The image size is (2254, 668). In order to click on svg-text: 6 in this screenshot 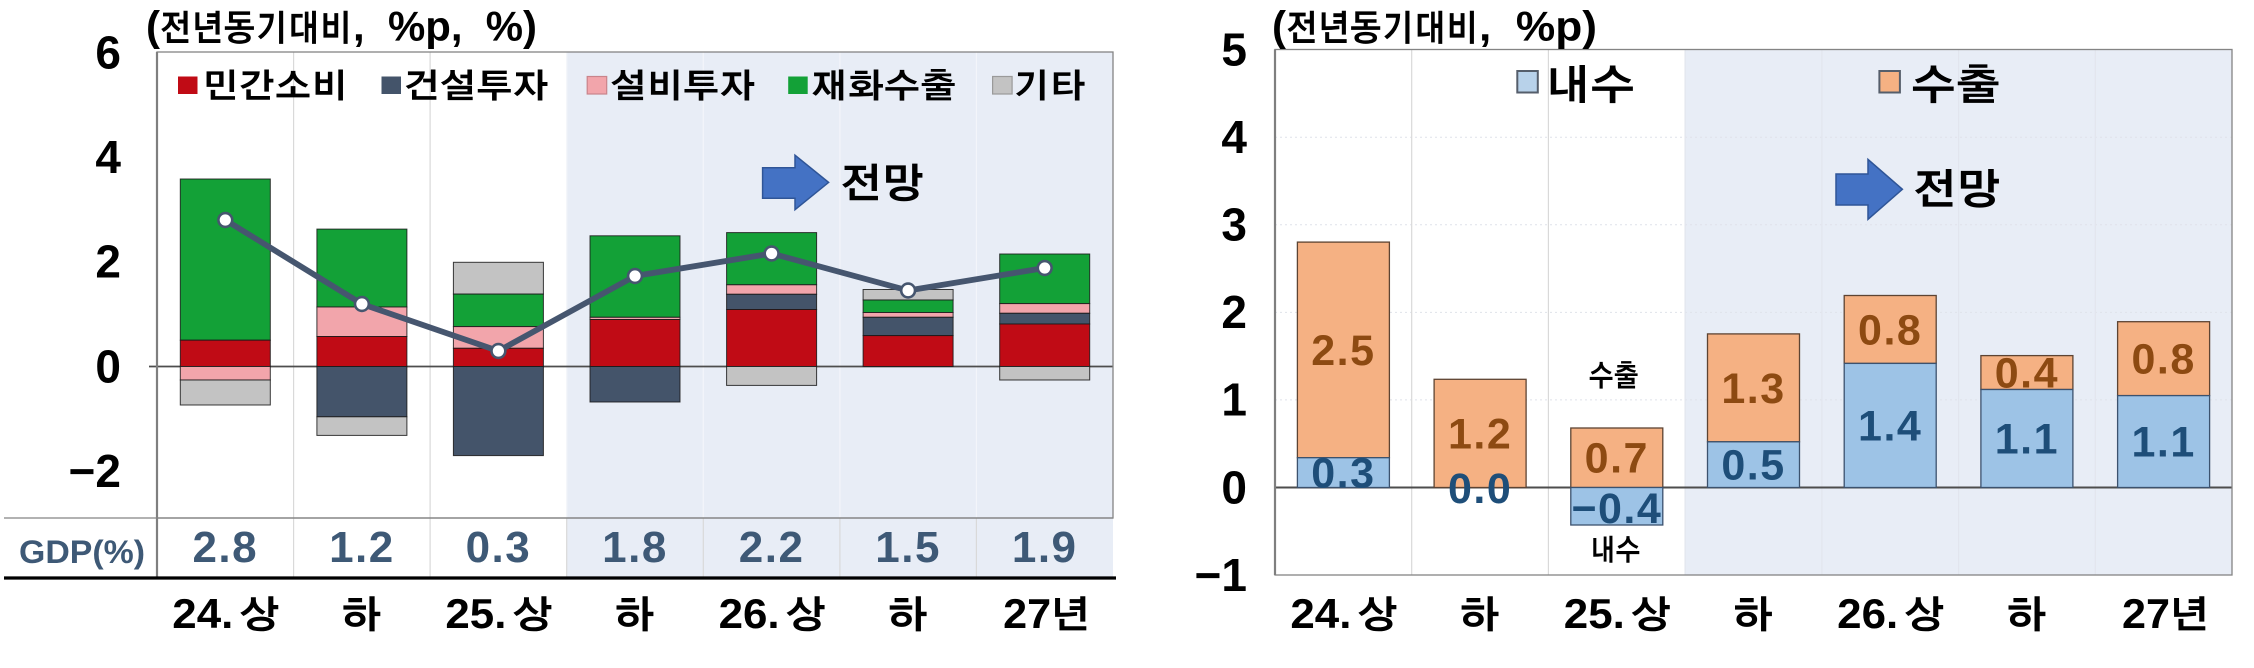, I will do `click(108, 52)`.